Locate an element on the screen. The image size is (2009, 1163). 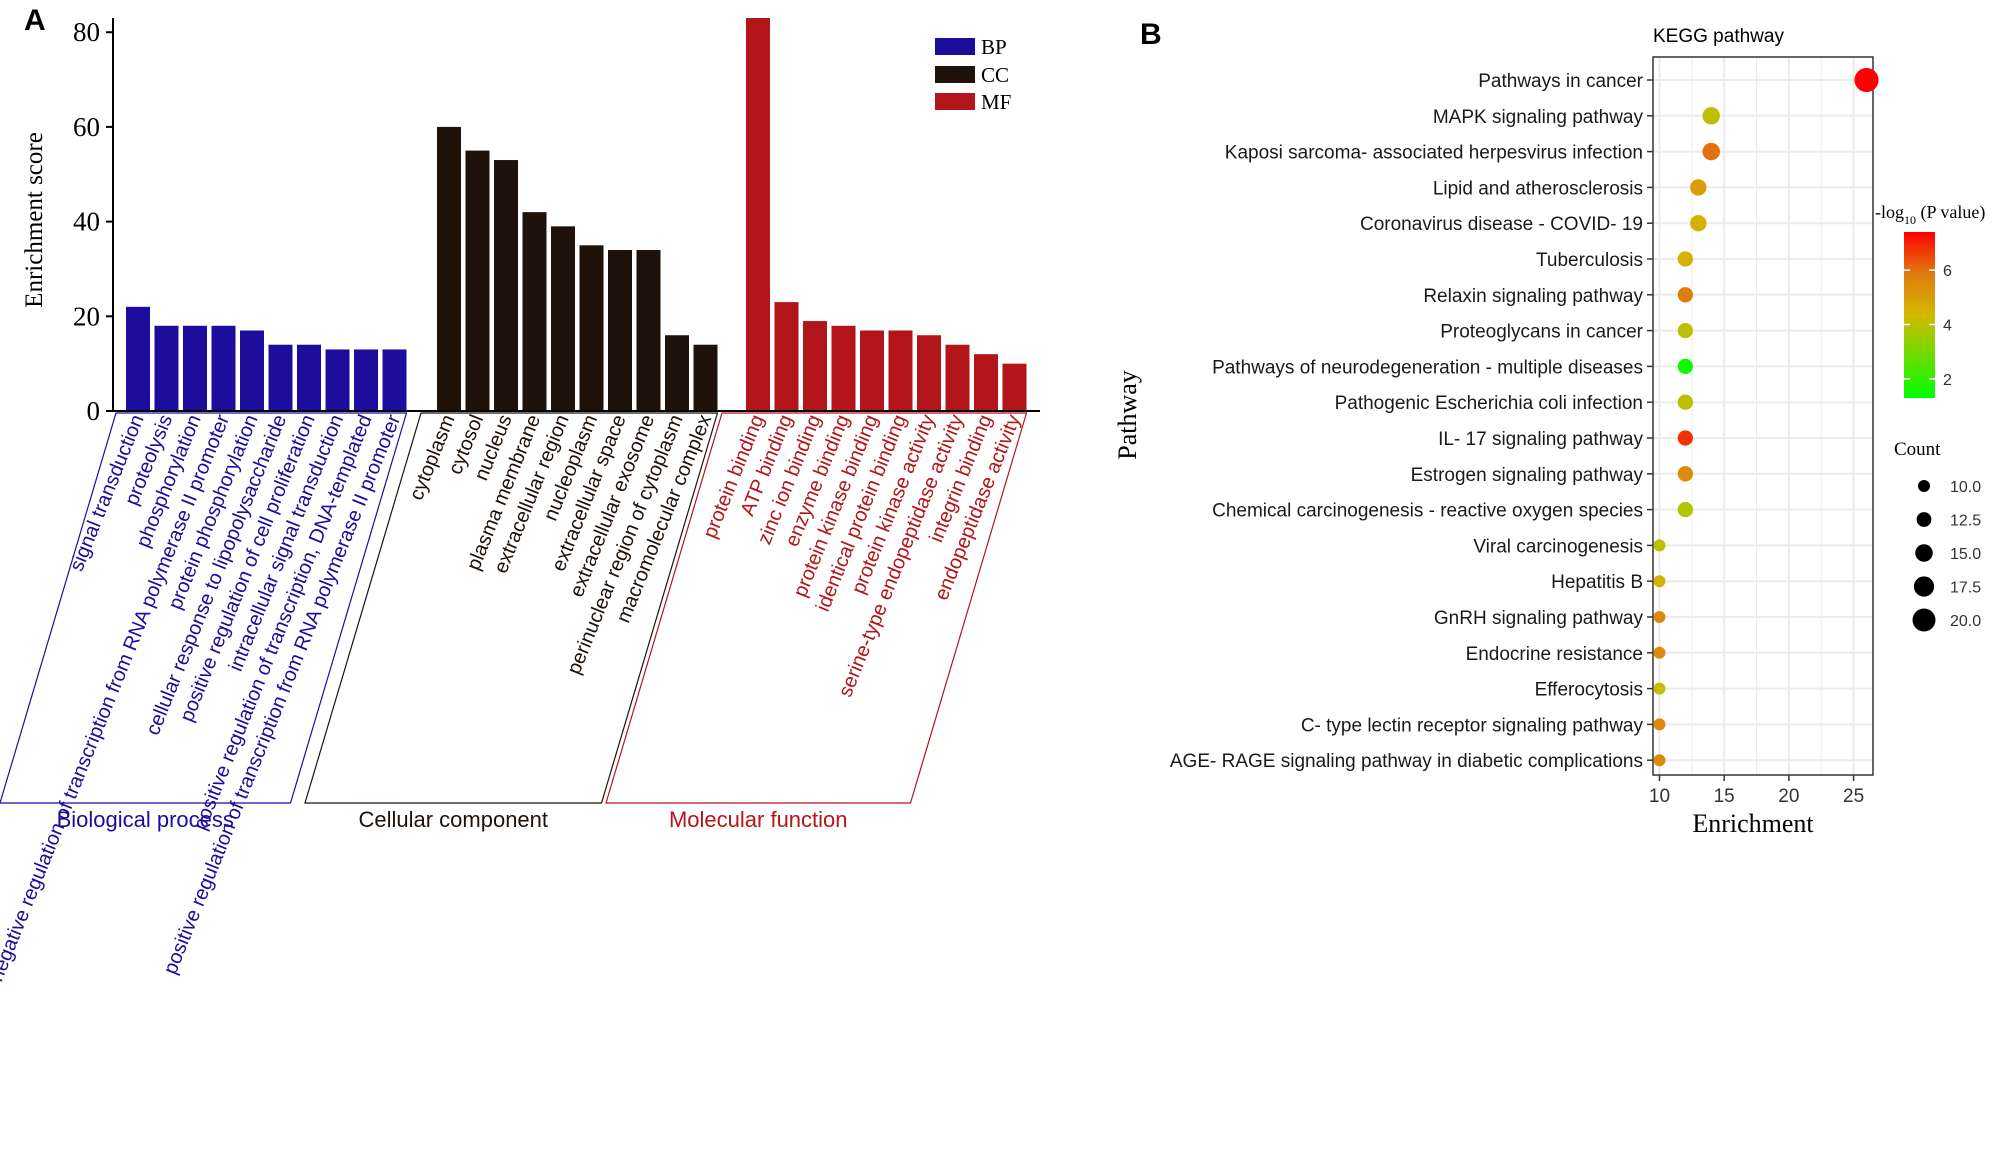
bar-integrin-binding is located at coordinates (986, 382).